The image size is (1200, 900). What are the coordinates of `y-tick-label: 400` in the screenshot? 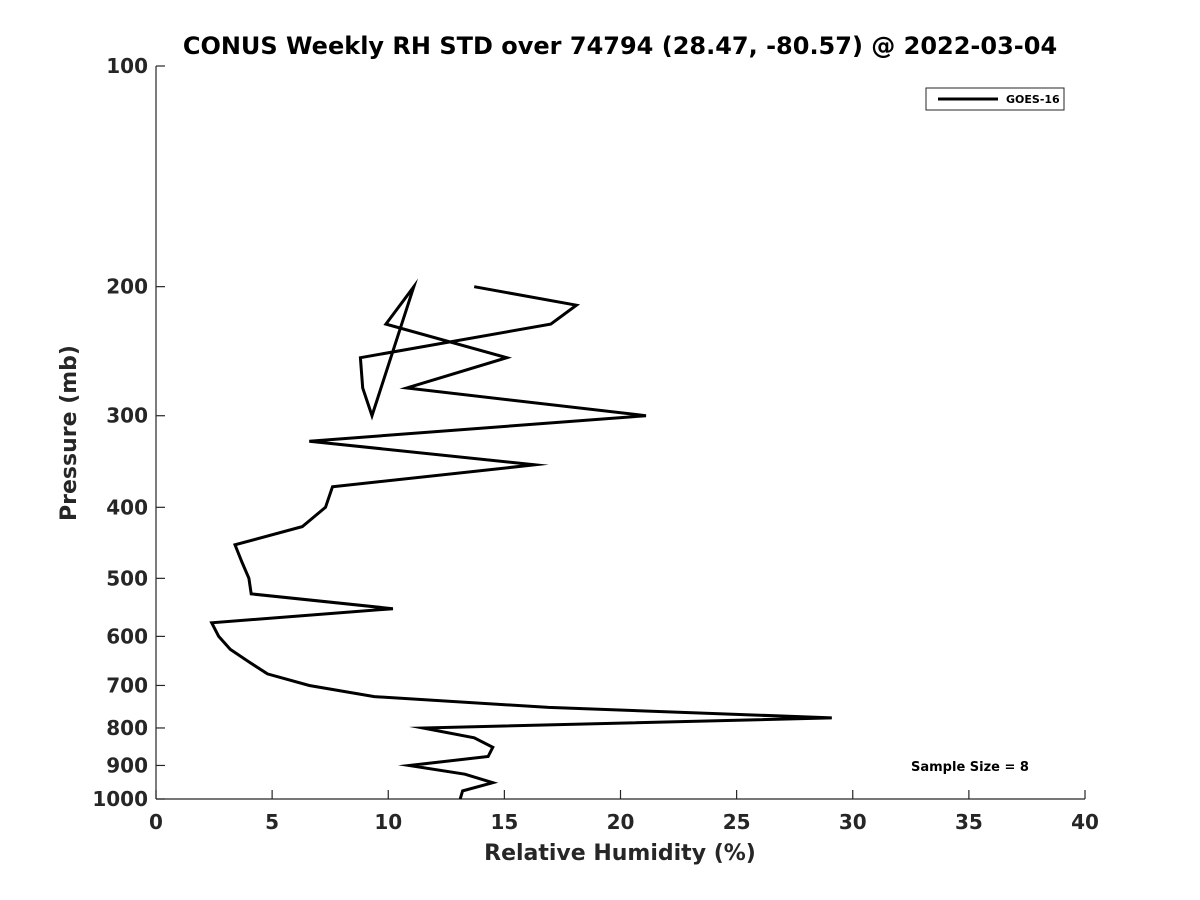 It's located at (127, 507).